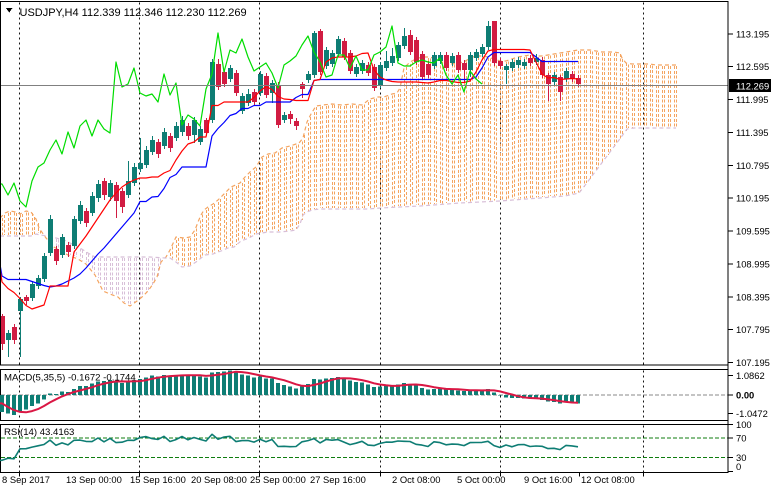  Describe the element at coordinates (738, 466) in the screenshot. I see `svg-text: 0` at that location.